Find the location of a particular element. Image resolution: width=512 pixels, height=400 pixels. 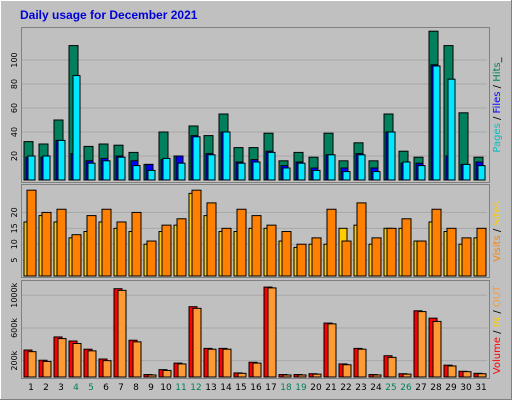

x-day-label-18: 18 is located at coordinates (286, 388).